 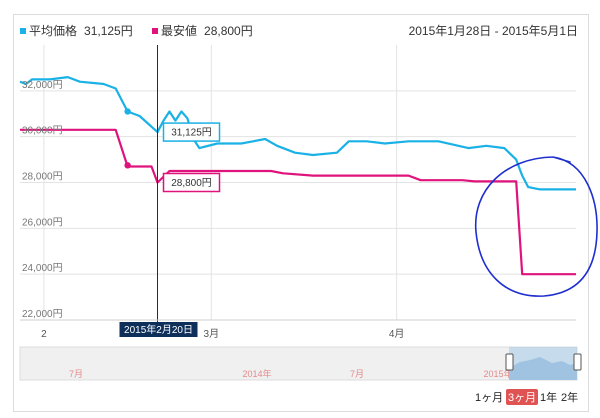 What do you see at coordinates (489, 398) in the screenshot?
I see `range-1-month-button: 1ヶ月` at bounding box center [489, 398].